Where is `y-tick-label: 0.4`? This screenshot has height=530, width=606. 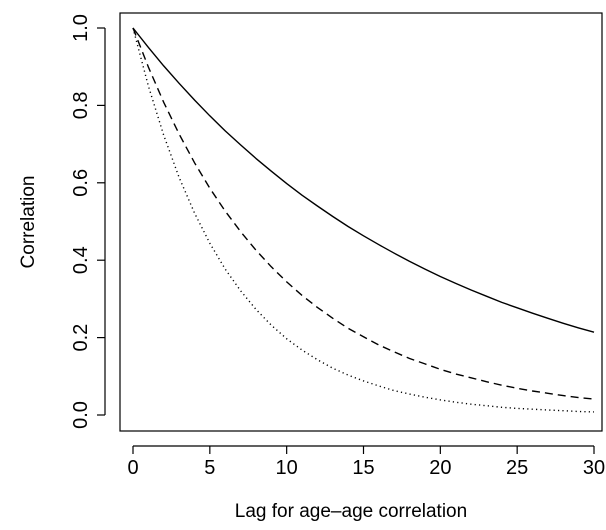
y-tick-label: 0.4 is located at coordinates (81, 260).